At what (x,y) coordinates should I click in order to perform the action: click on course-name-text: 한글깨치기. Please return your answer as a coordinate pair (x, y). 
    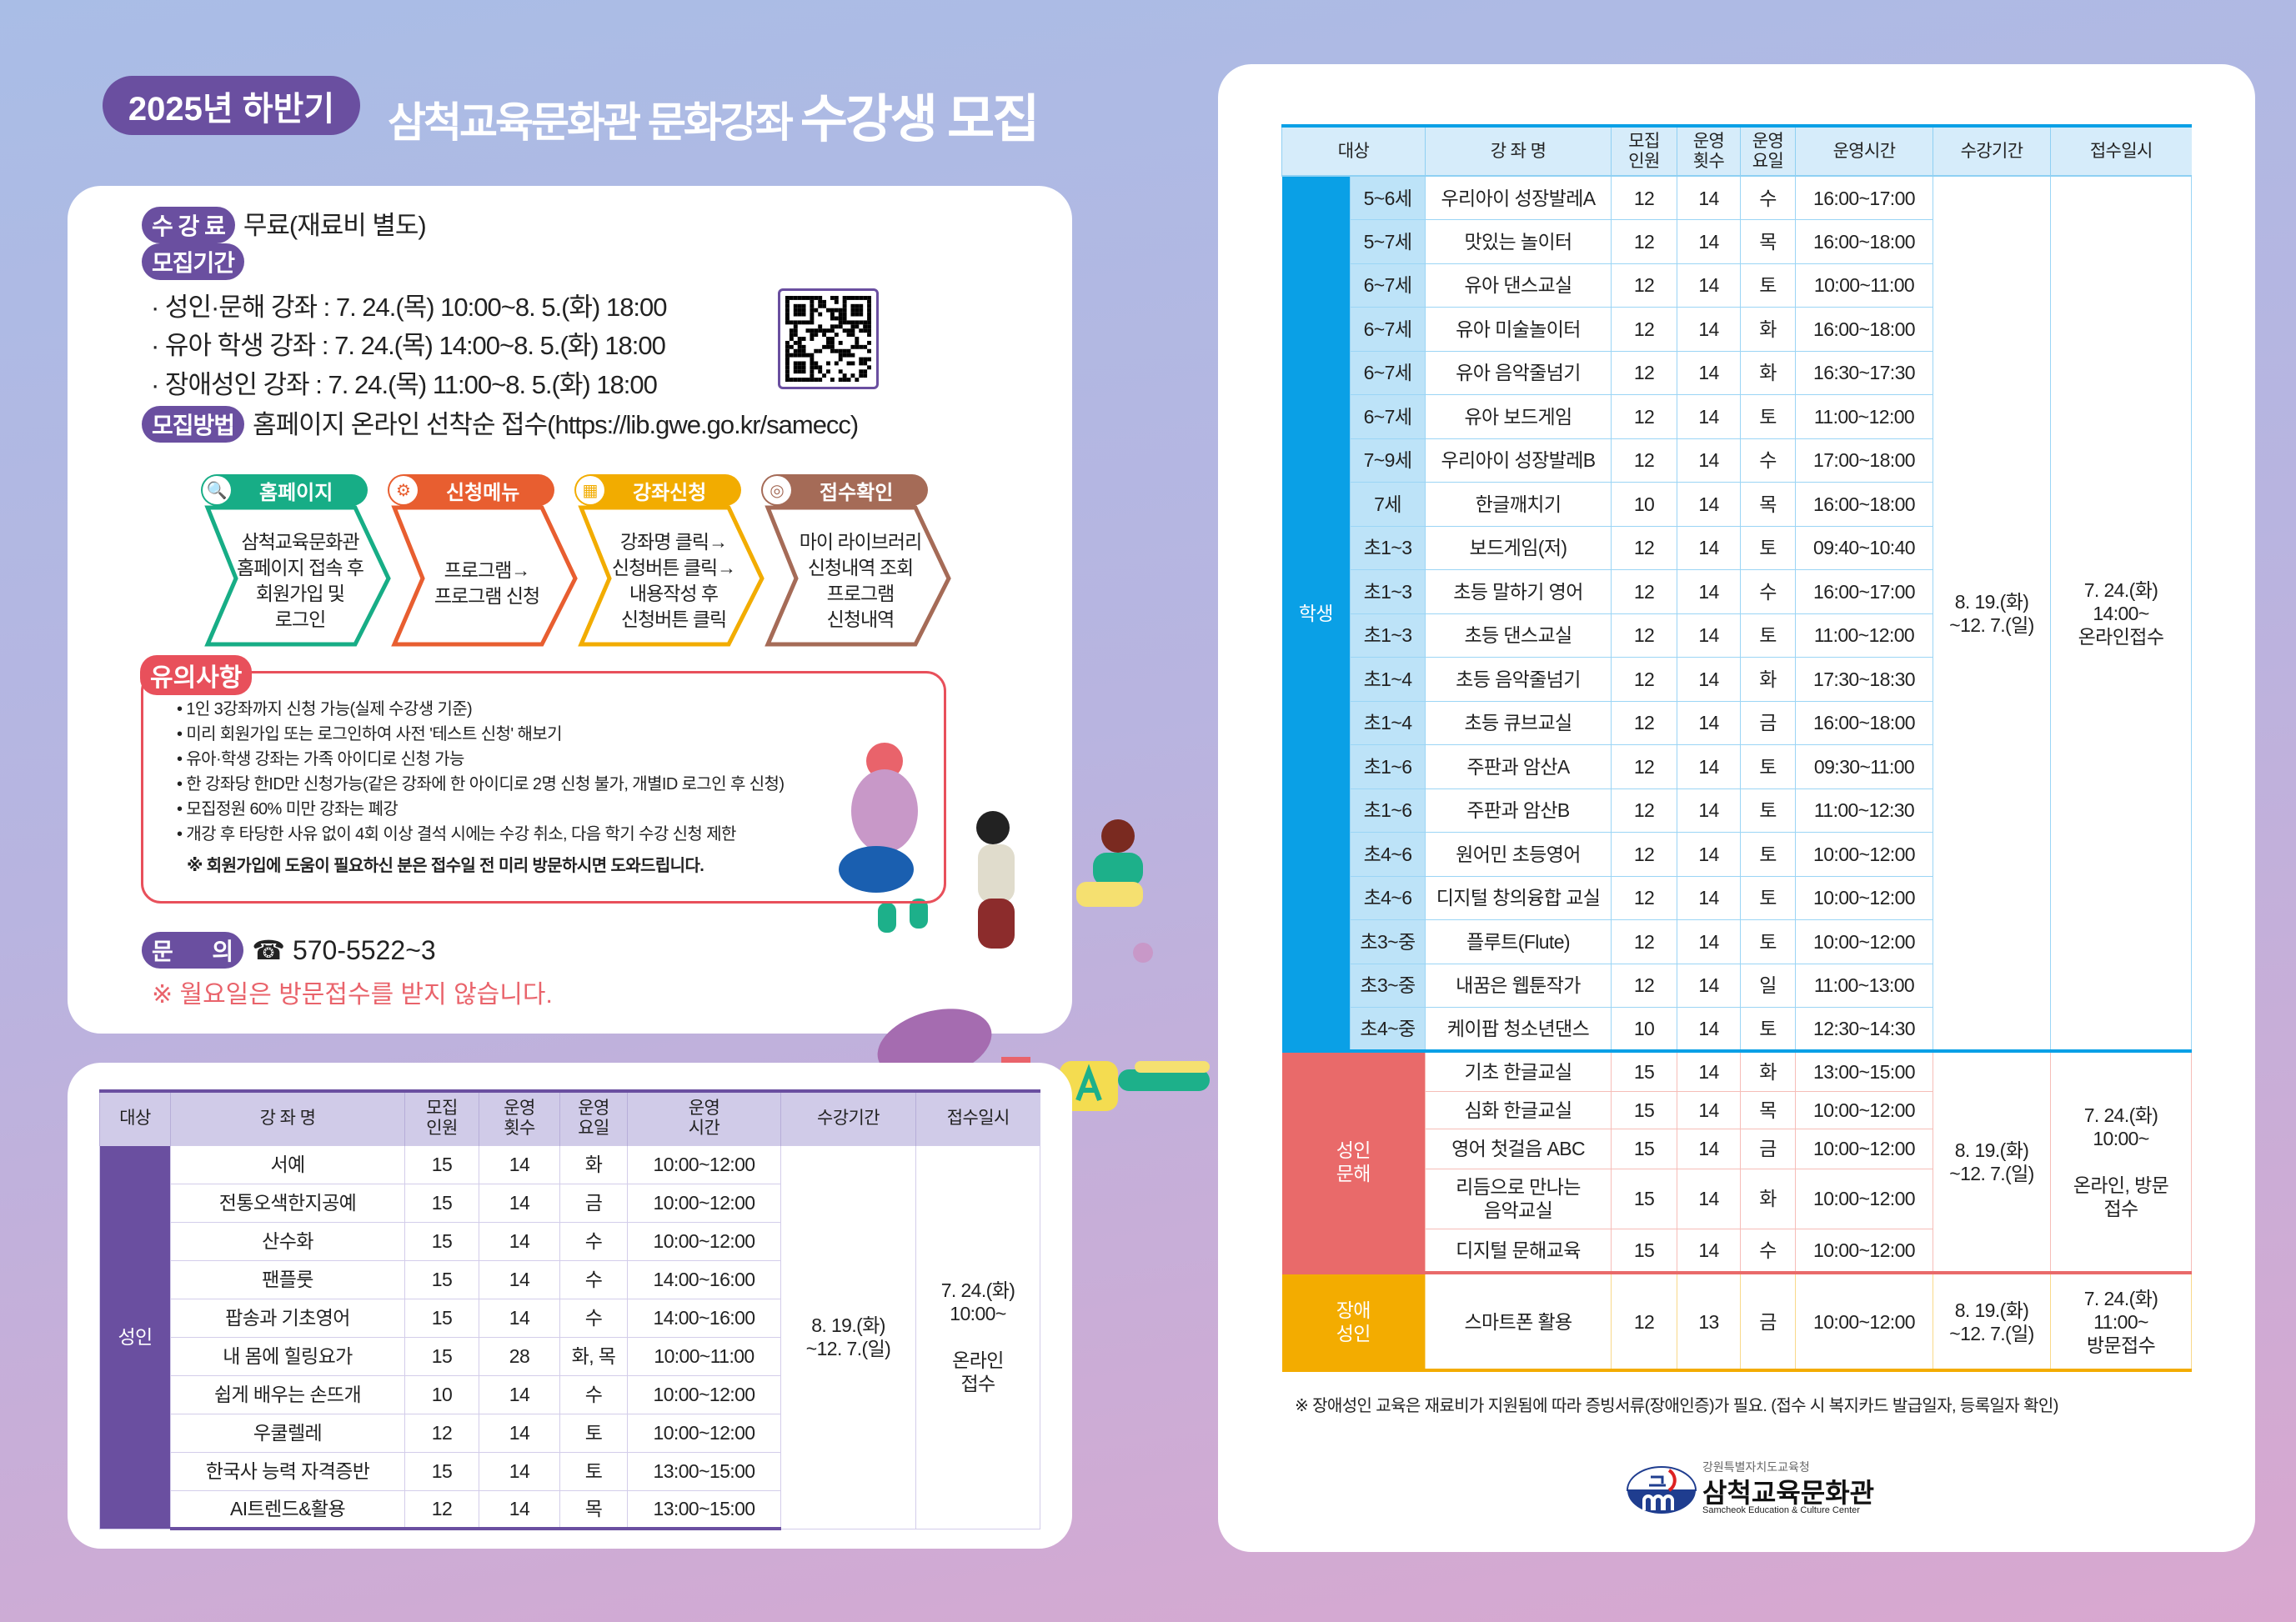
    Looking at the image, I should click on (1519, 504).